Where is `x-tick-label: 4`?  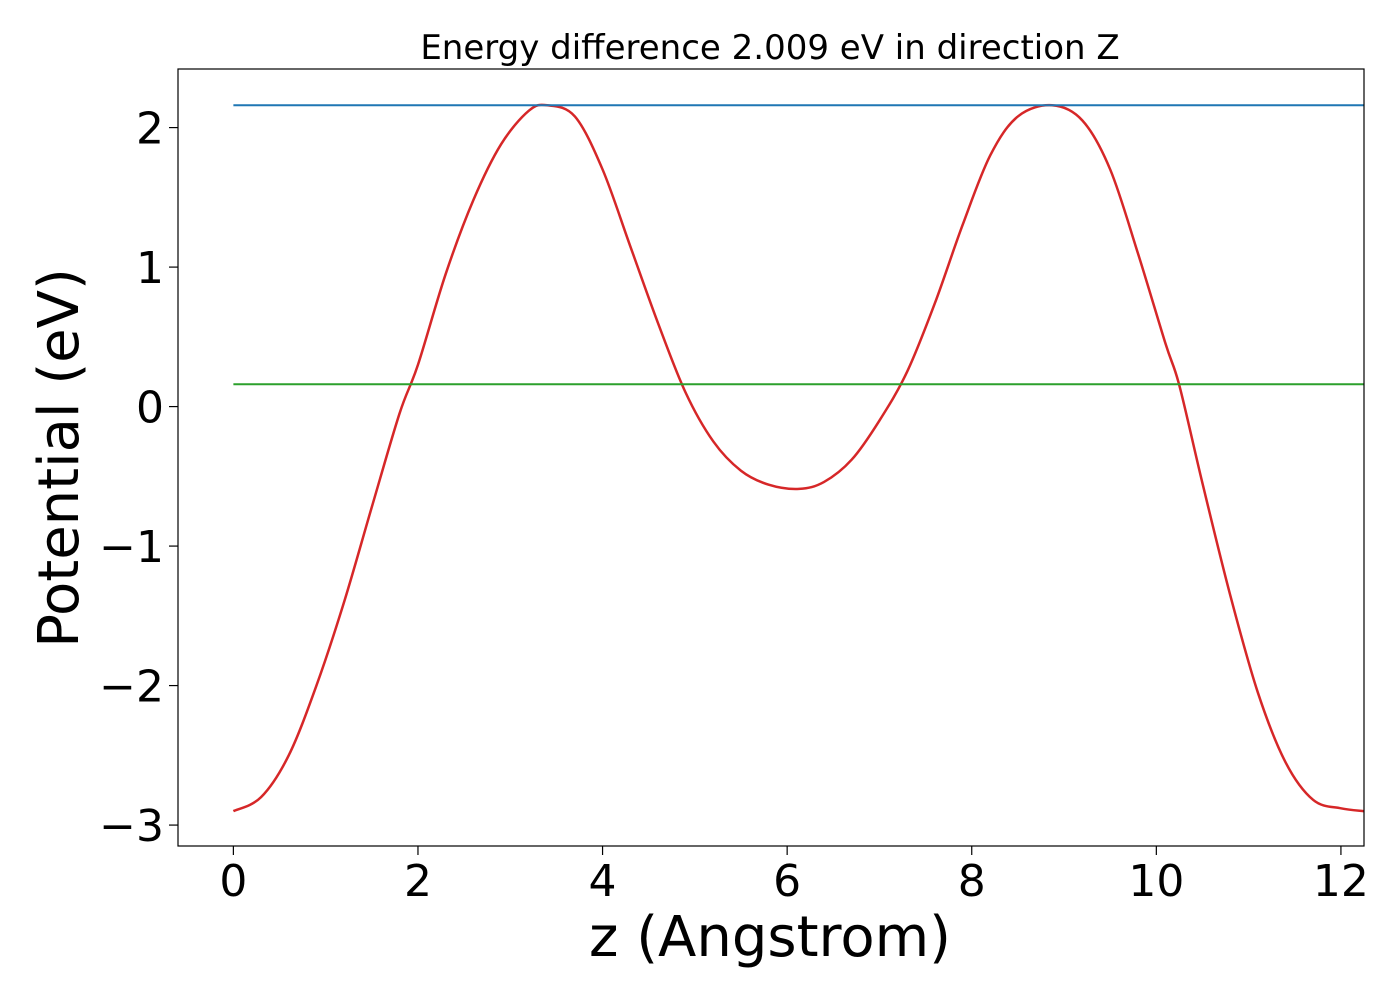 x-tick-label: 4 is located at coordinates (603, 881).